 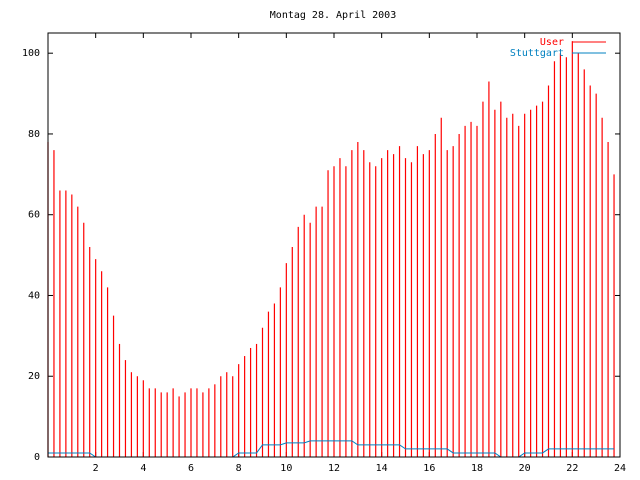 I want to click on x-tick-label: 4, so click(x=143, y=468).